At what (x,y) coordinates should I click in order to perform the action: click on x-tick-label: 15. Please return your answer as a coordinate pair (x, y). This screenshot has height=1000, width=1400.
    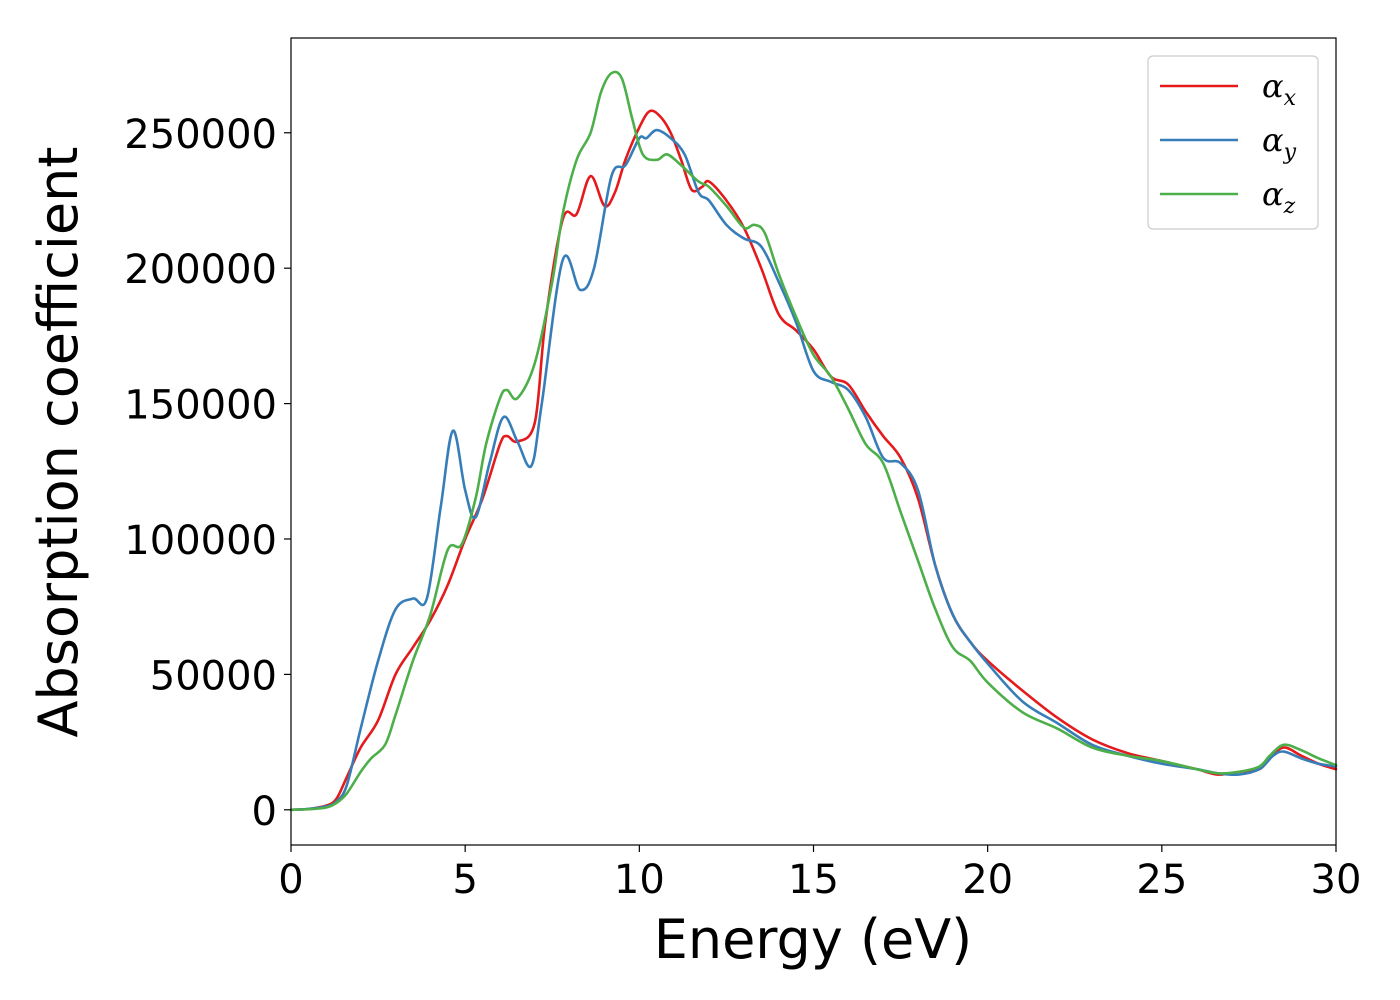
    Looking at the image, I should click on (813, 880).